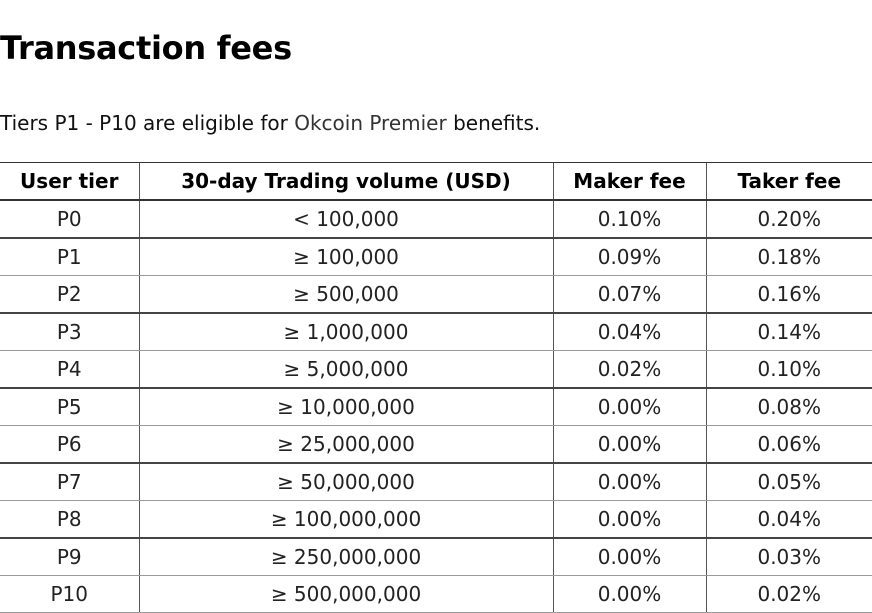 Image resolution: width=872 pixels, height=613 pixels. I want to click on taker-fee-cell: 0.20%, so click(788, 219).